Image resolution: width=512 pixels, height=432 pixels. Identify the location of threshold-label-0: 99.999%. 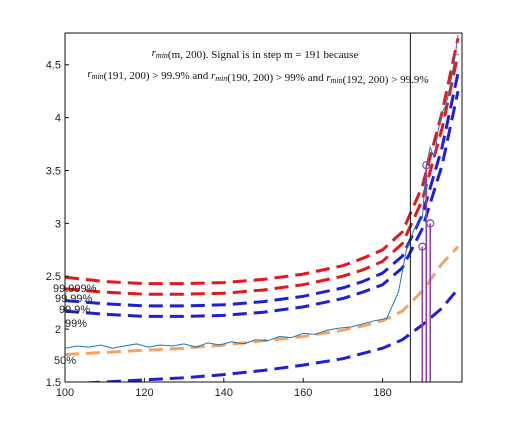
(75, 289).